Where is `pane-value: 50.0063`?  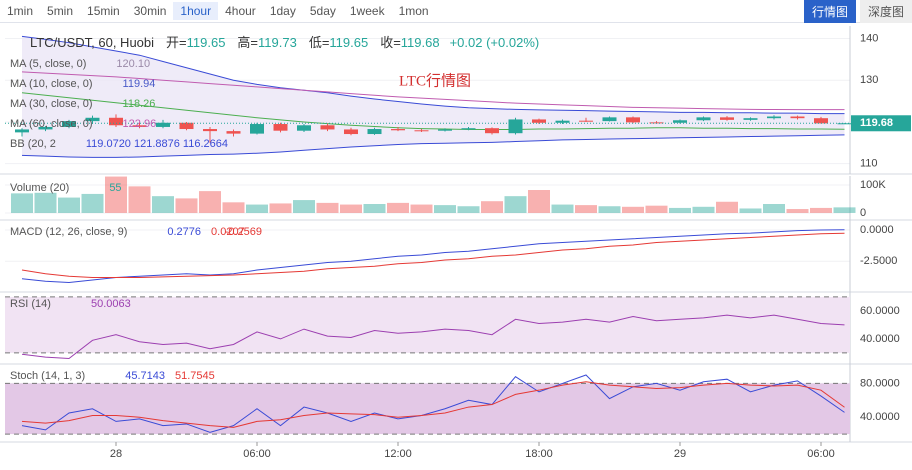
pane-value: 50.0063 is located at coordinates (111, 304).